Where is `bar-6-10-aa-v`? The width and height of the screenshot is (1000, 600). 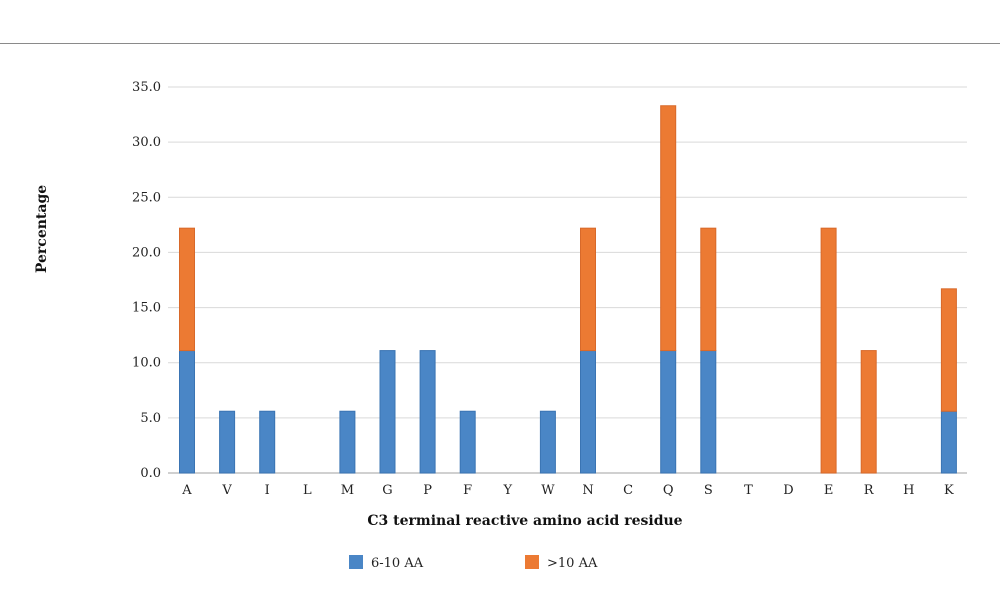
bar-6-10-aa-v is located at coordinates (227, 442).